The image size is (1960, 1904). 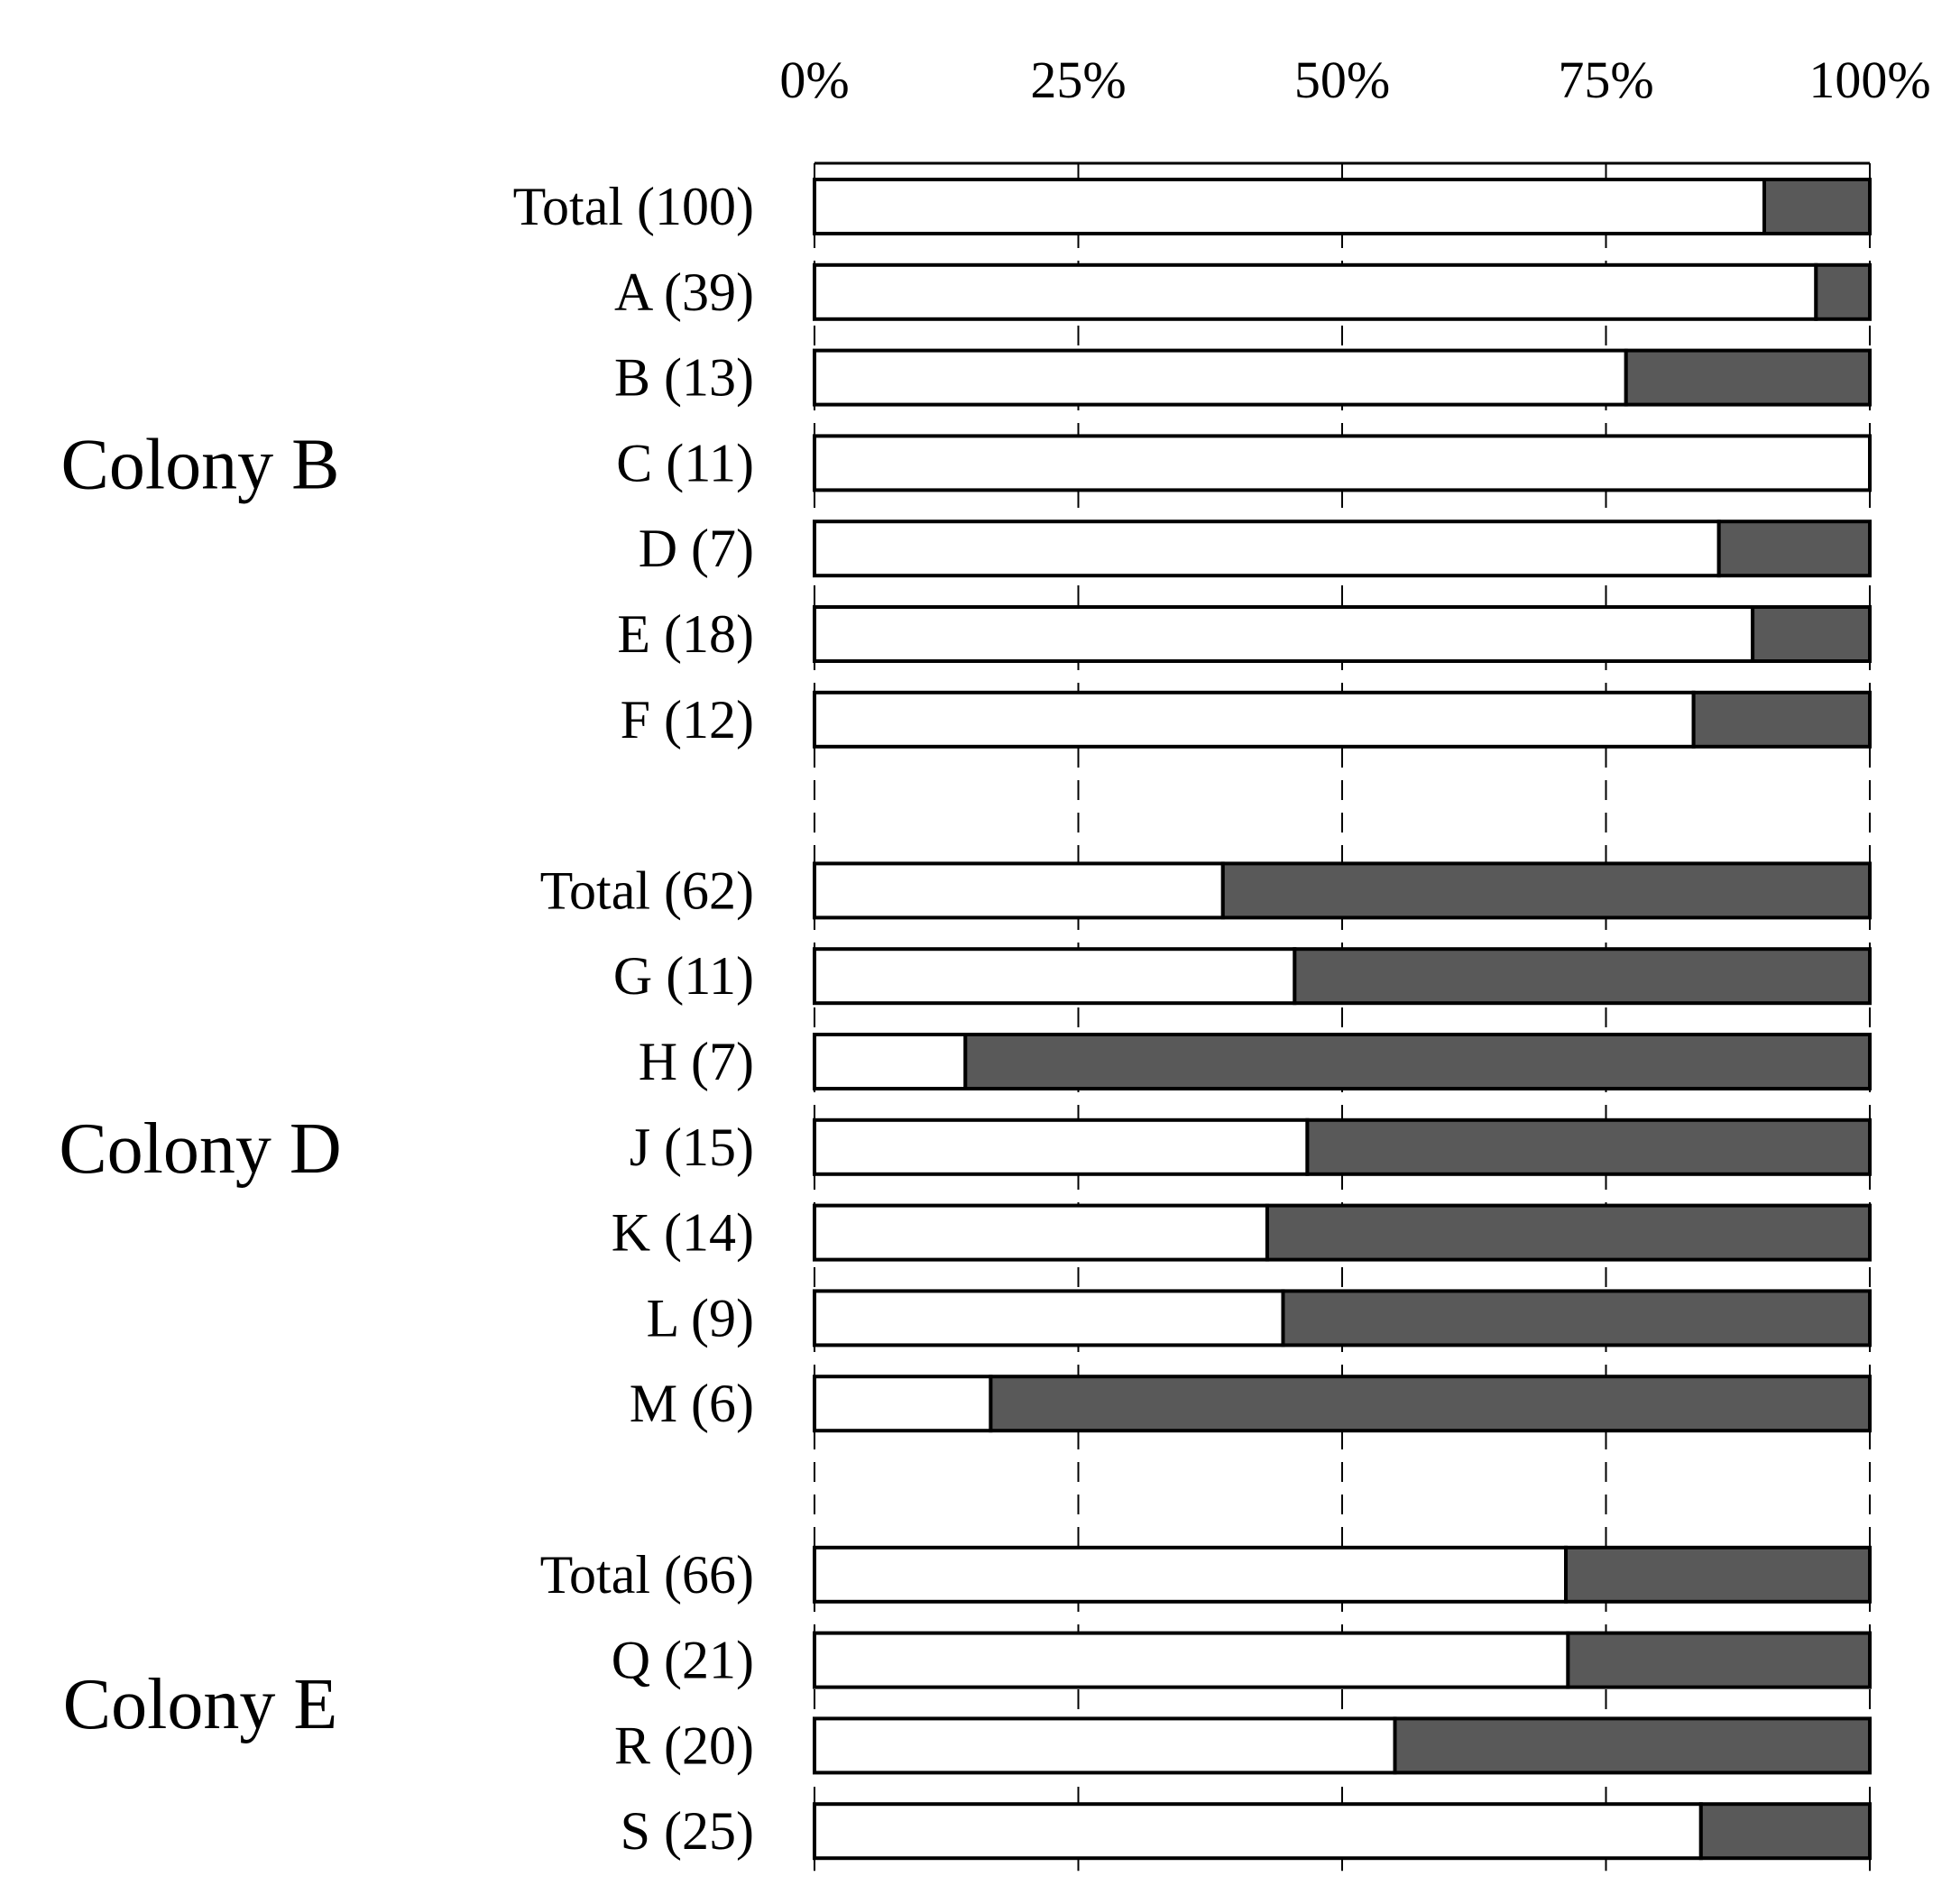 What do you see at coordinates (685, 634) in the screenshot?
I see `row-label: E (18)` at bounding box center [685, 634].